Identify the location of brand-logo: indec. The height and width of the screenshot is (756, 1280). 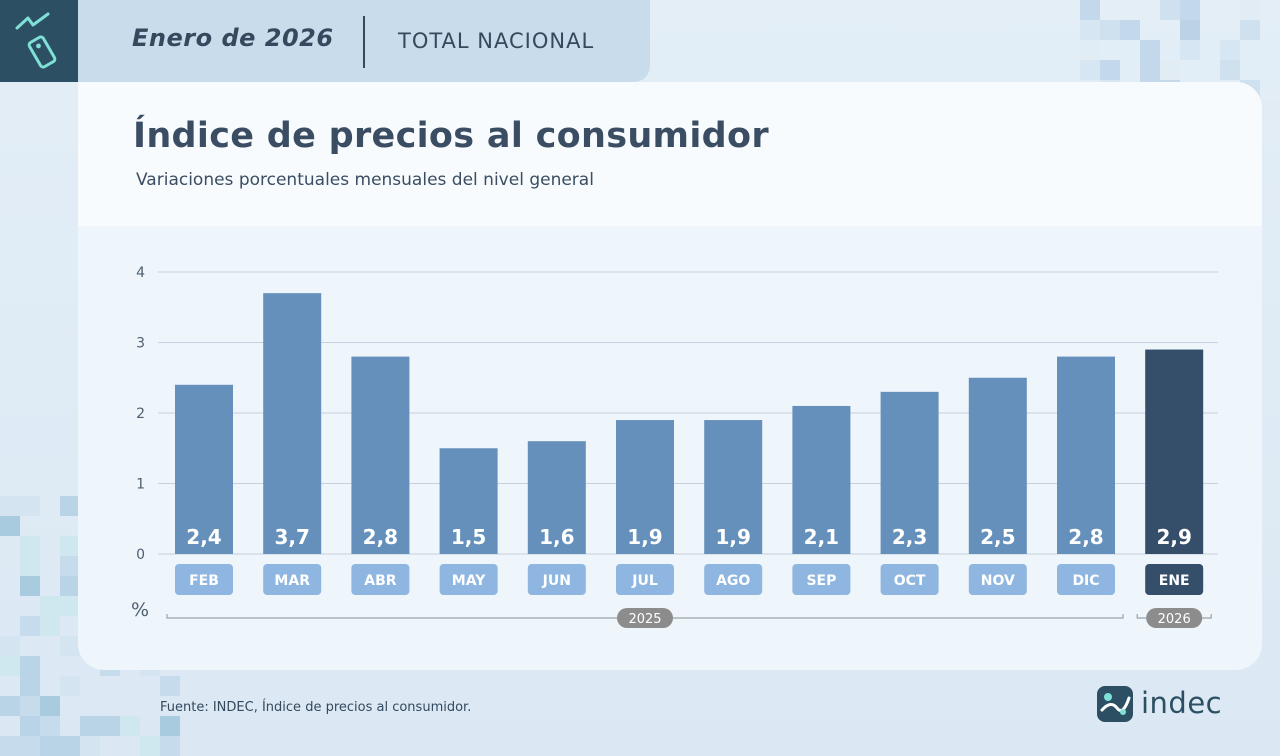
(1162, 705).